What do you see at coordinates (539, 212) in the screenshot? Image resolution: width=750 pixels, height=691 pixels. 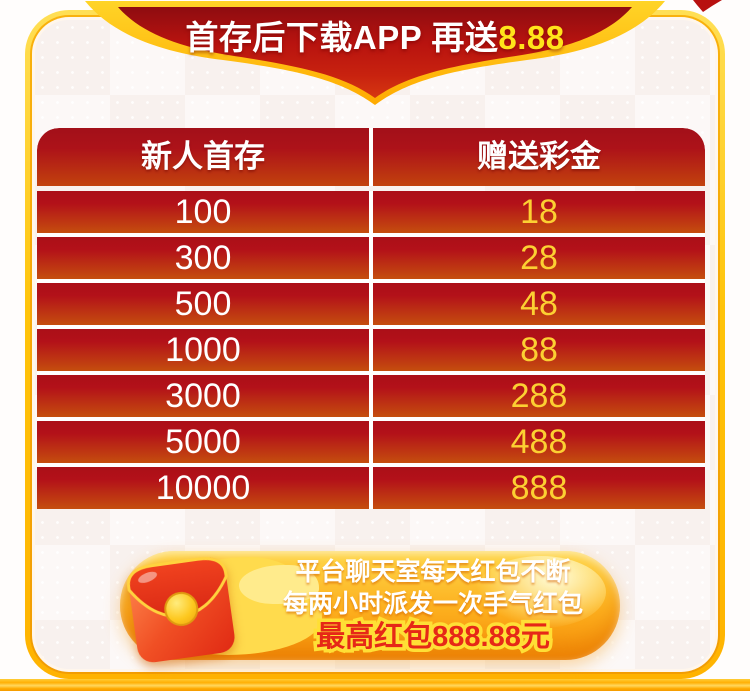 I see `bonus-cell: 18` at bounding box center [539, 212].